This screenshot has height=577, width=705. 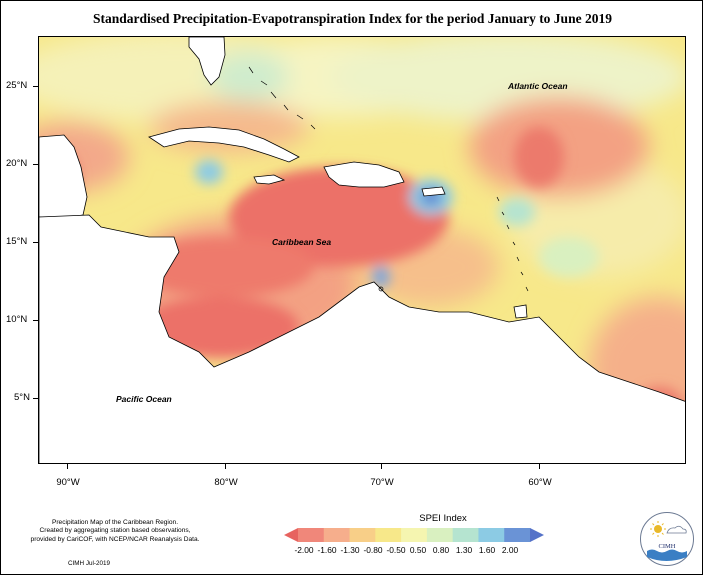 What do you see at coordinates (464, 550) in the screenshot?
I see `legend-label-7: 1.30` at bounding box center [464, 550].